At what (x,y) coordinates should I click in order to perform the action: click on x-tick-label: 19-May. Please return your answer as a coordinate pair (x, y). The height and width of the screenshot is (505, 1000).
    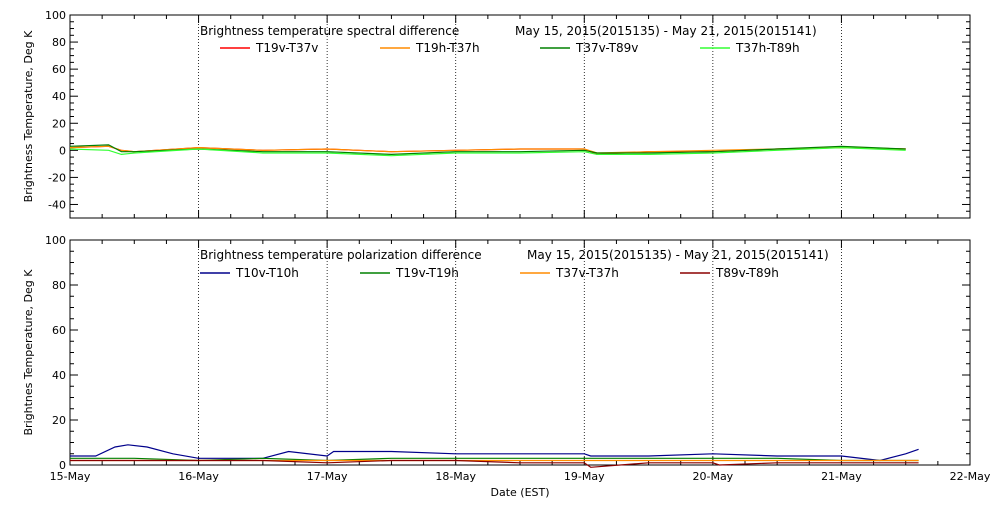
    Looking at the image, I should click on (584, 476).